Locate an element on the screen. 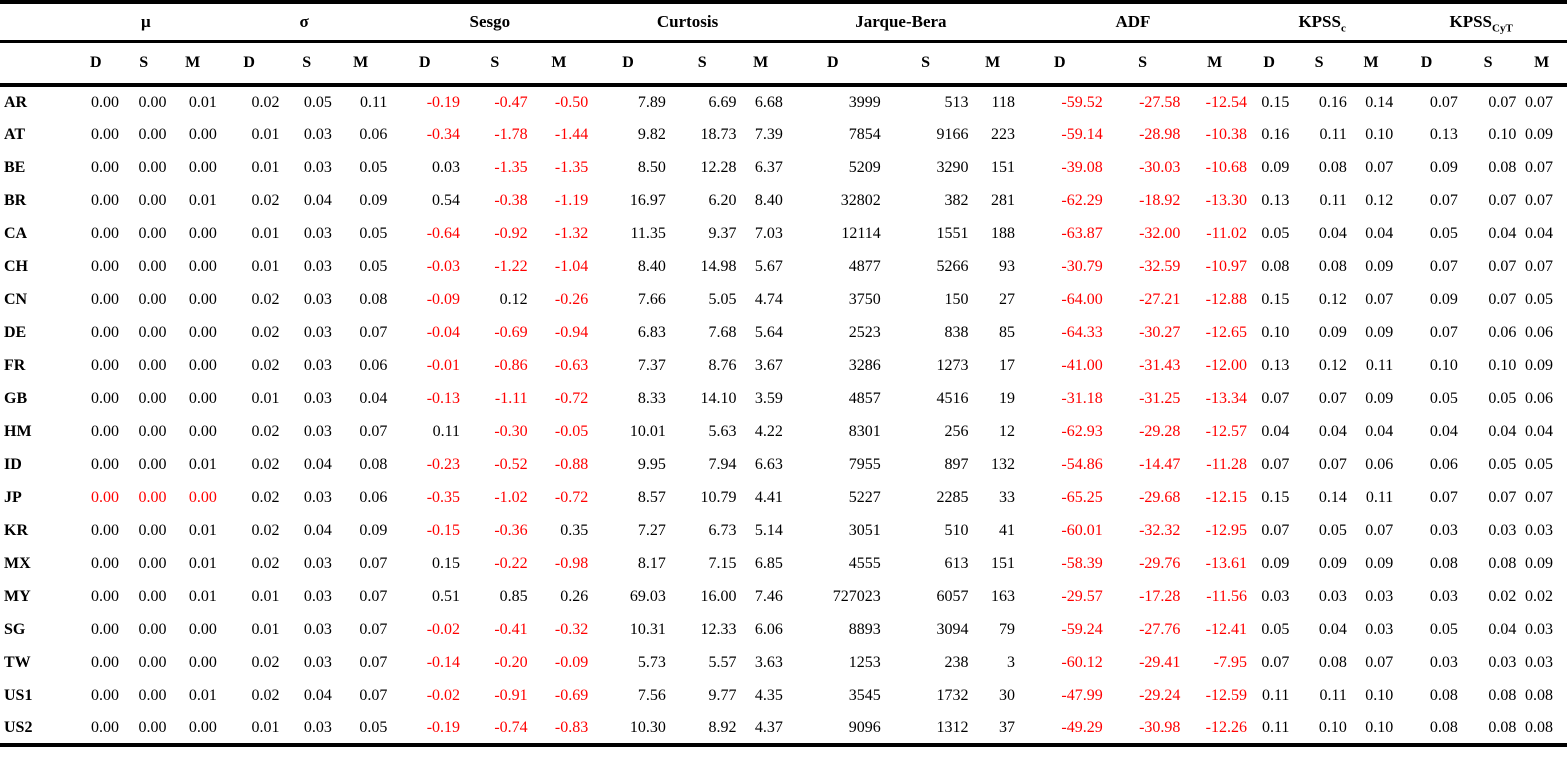 The image size is (1567, 759). cell: 5266 is located at coordinates (952, 266).